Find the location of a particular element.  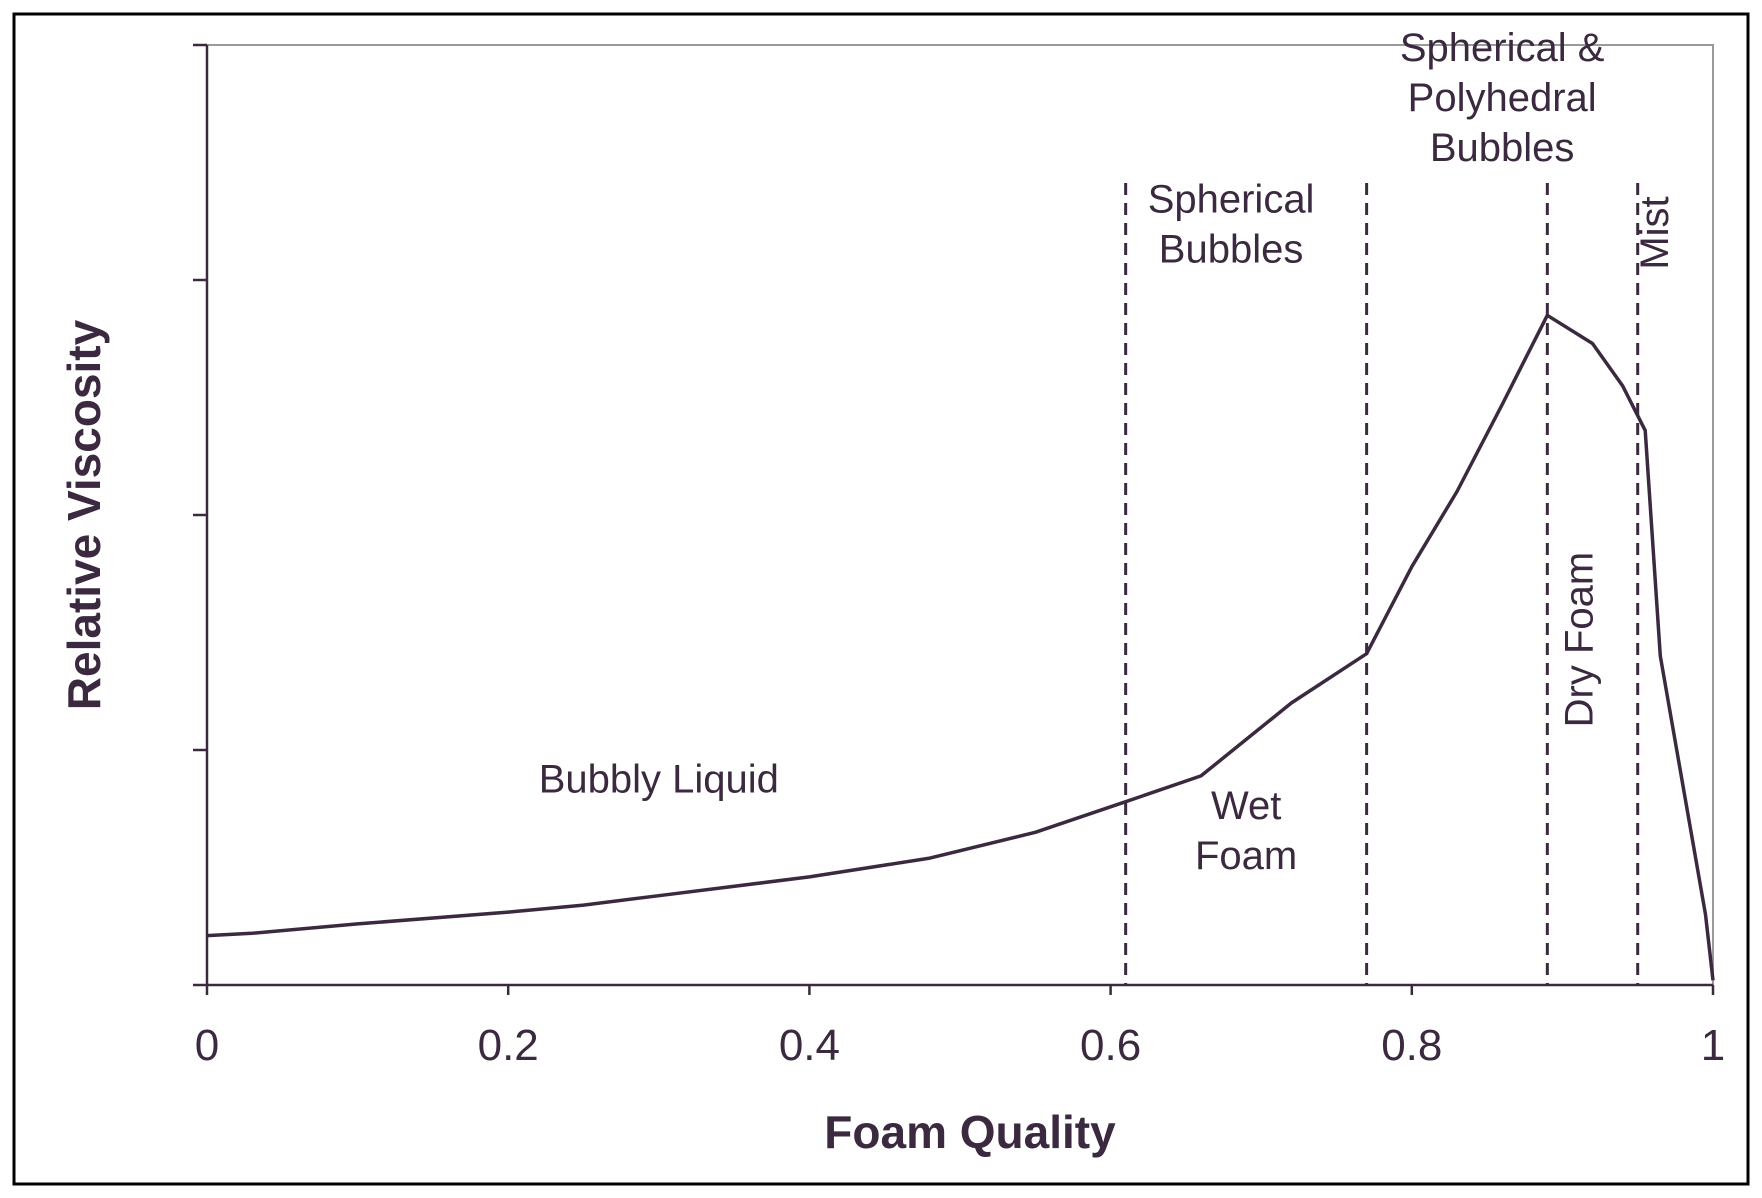

region-label-mist: Mist is located at coordinates (1655, 232).